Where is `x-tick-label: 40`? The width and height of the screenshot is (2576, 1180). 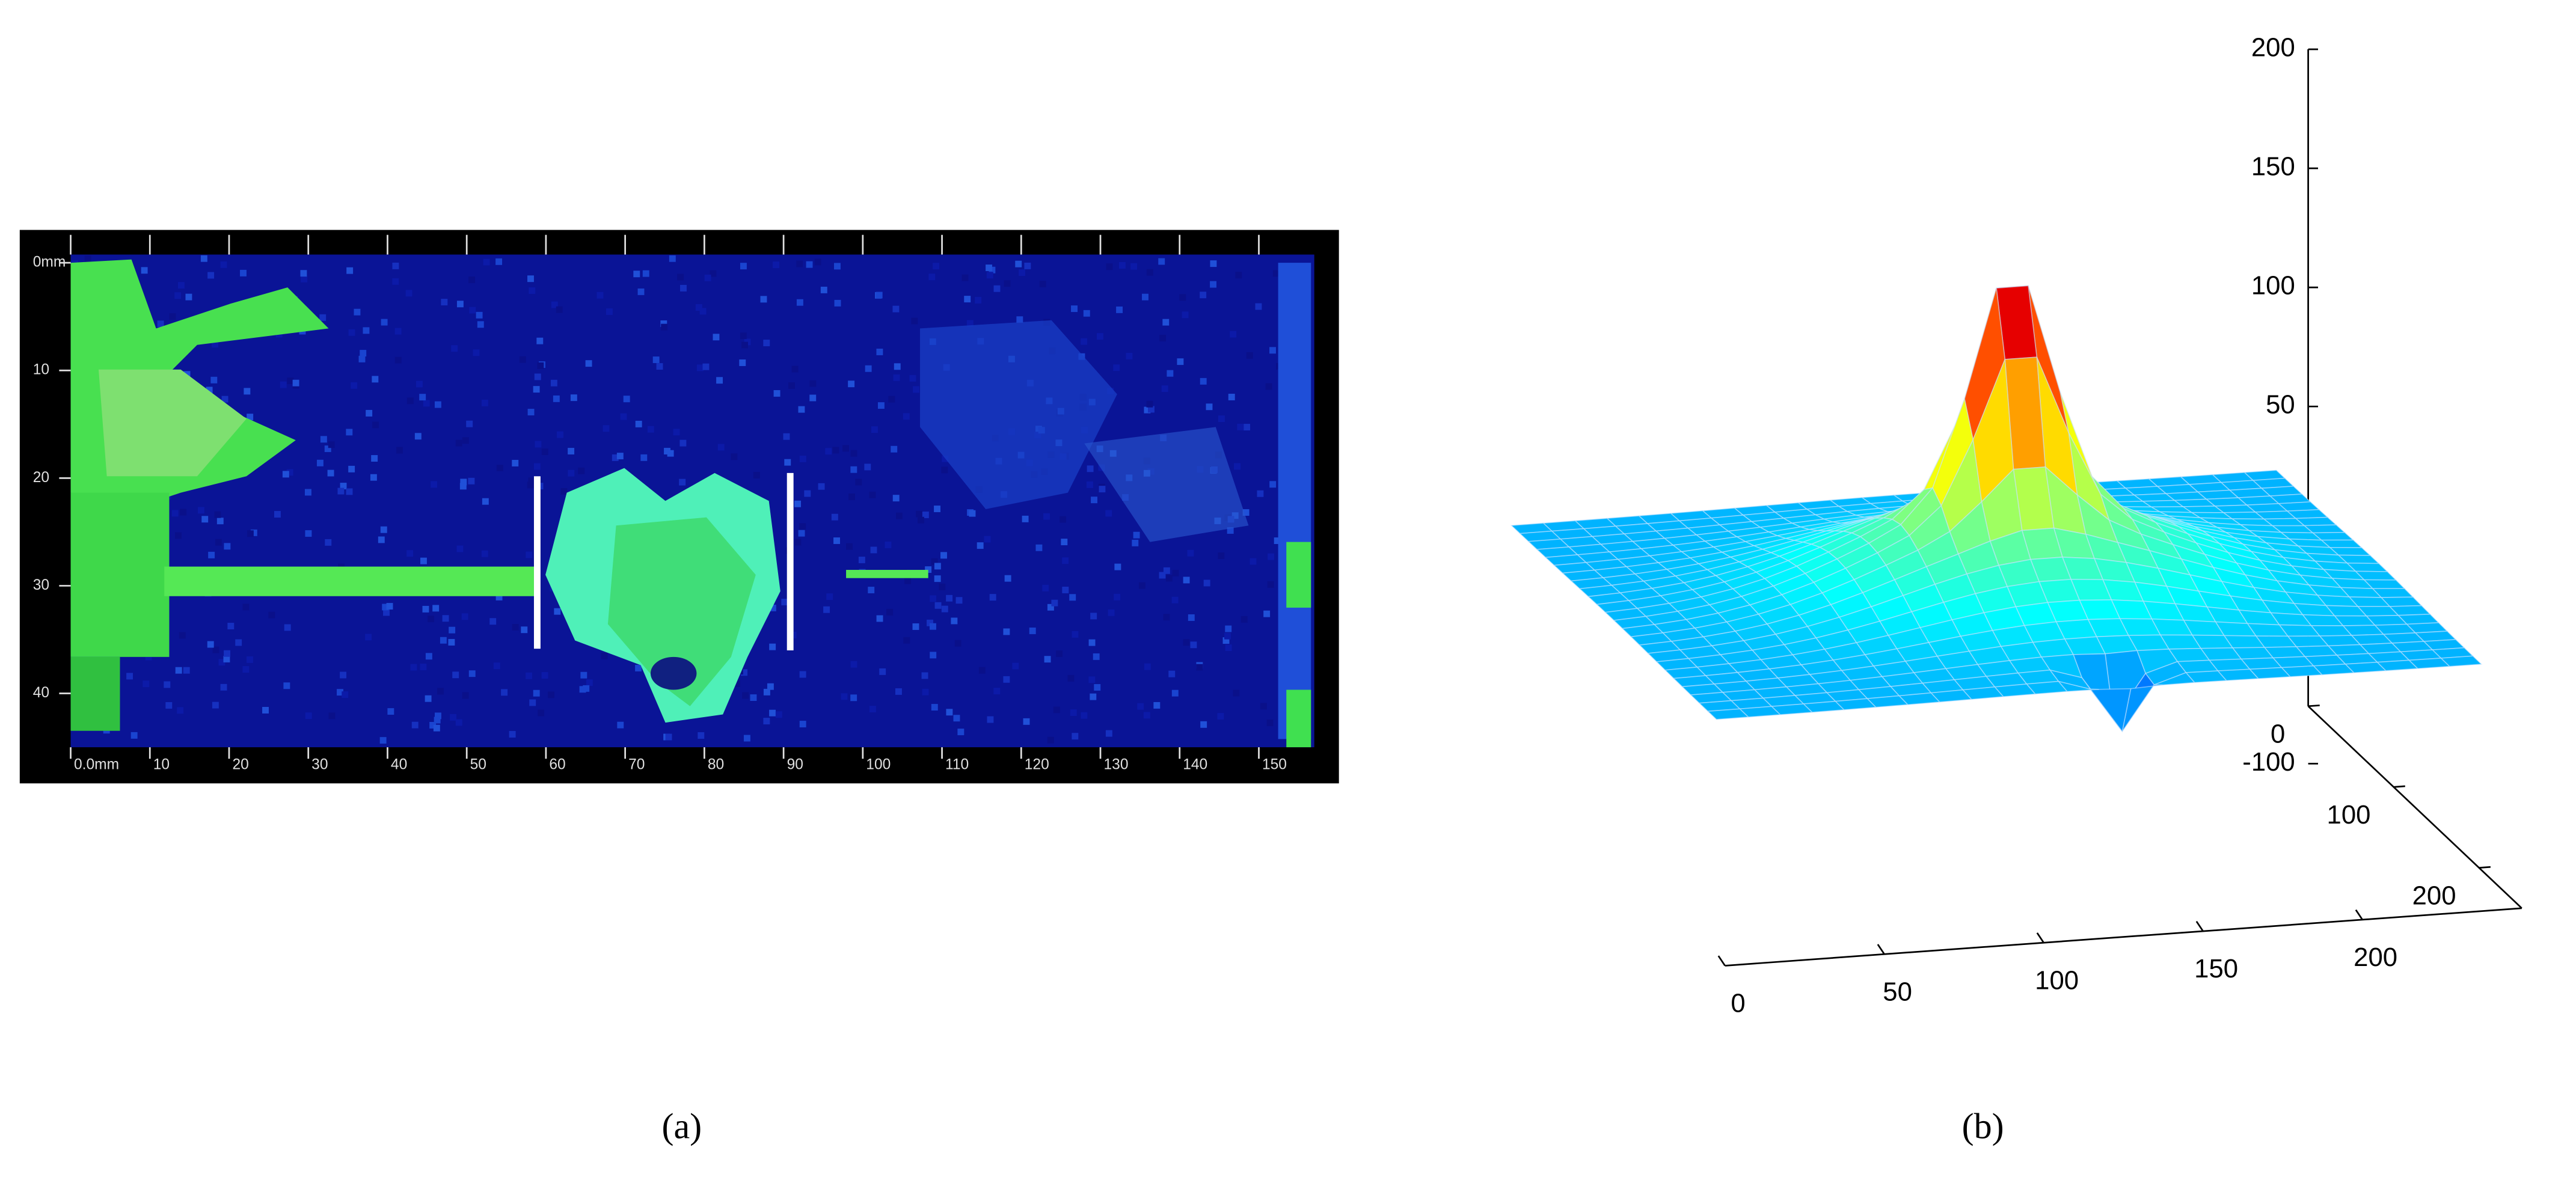 x-tick-label: 40 is located at coordinates (399, 765).